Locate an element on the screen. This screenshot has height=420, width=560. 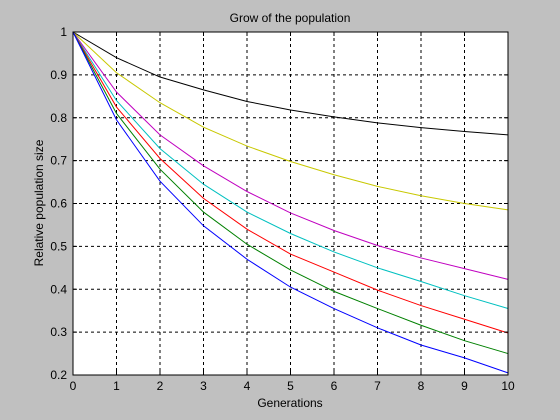
y-tick-label: 0.9 is located at coordinates (58, 75).